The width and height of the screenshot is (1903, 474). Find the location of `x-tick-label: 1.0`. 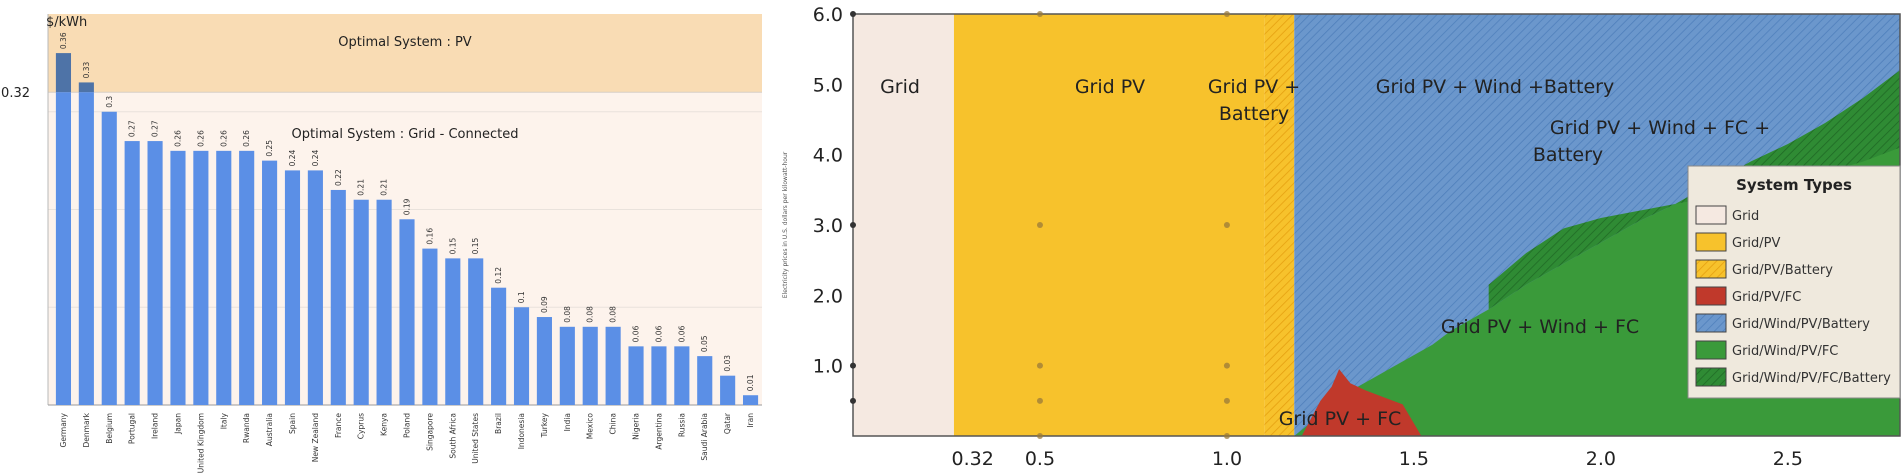

x-tick-label: 1.0 is located at coordinates (1227, 459).